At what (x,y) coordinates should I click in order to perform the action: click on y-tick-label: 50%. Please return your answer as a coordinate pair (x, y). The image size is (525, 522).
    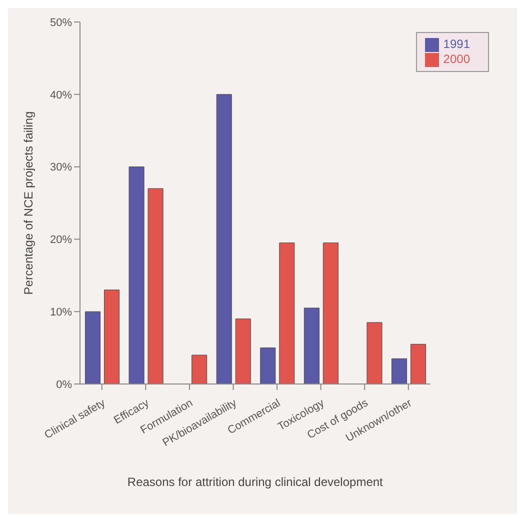
    Looking at the image, I should click on (61, 22).